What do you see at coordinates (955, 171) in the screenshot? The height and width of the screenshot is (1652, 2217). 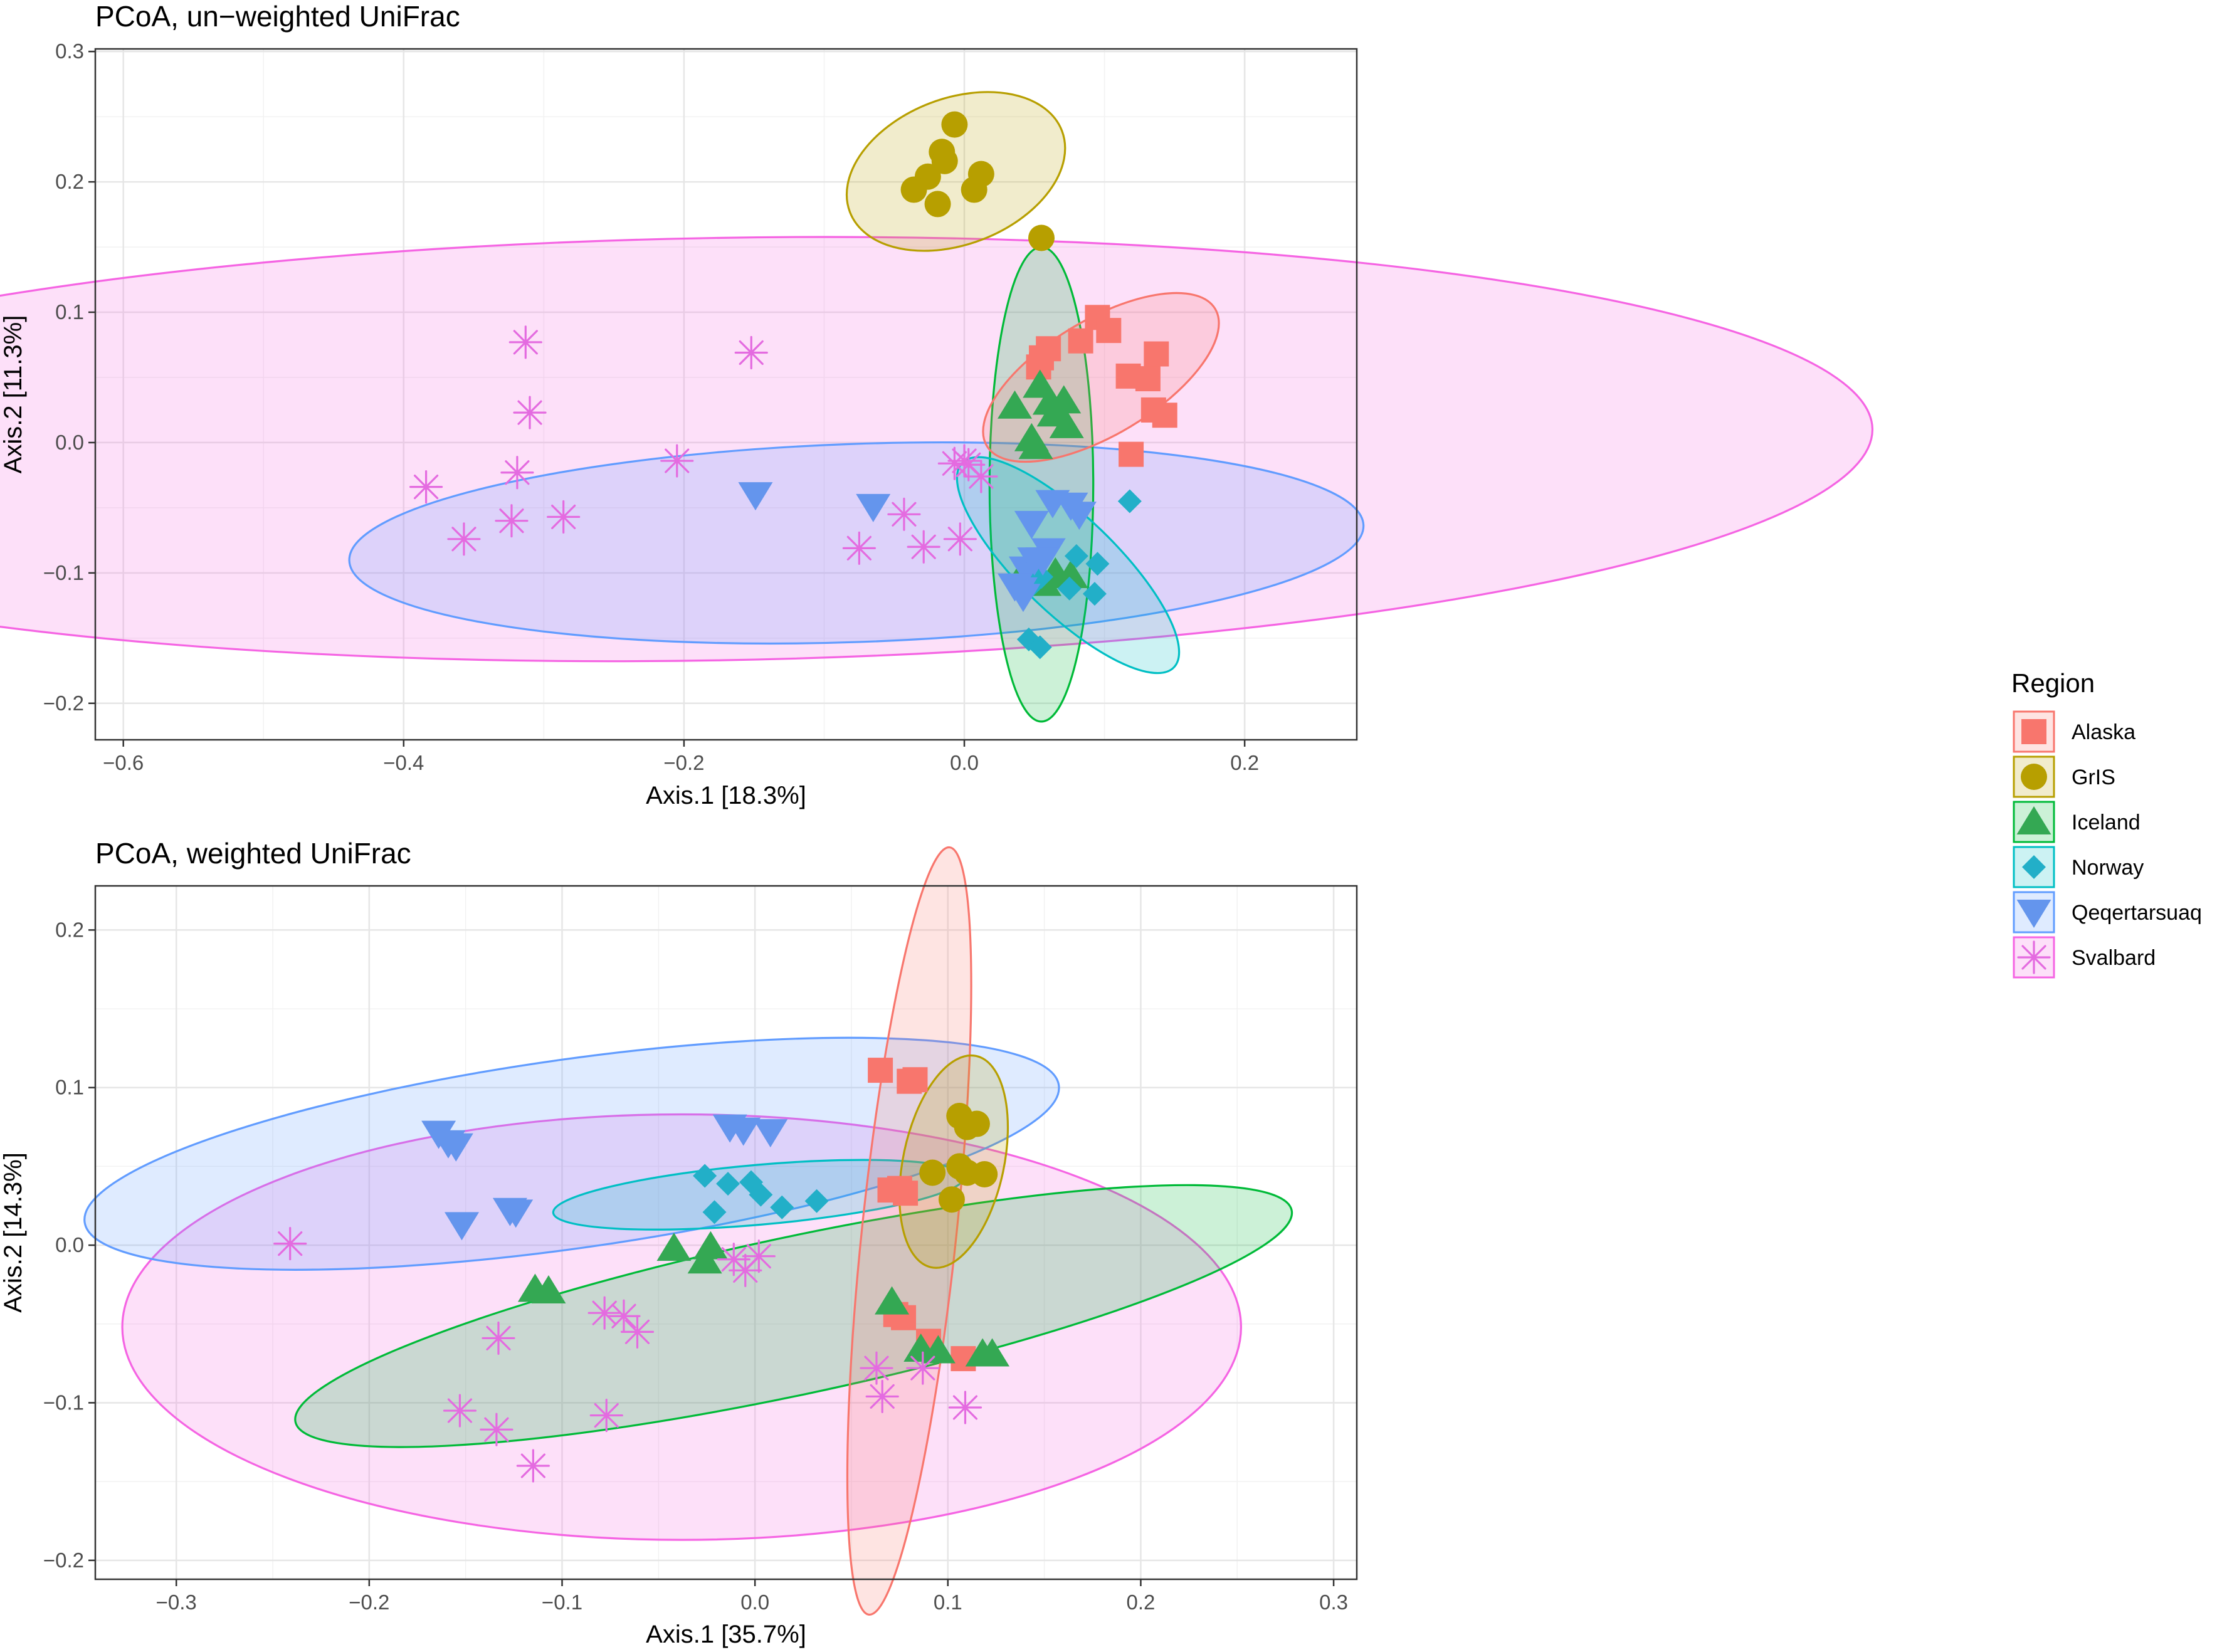 I see `unweighted-ellipse-gris` at bounding box center [955, 171].